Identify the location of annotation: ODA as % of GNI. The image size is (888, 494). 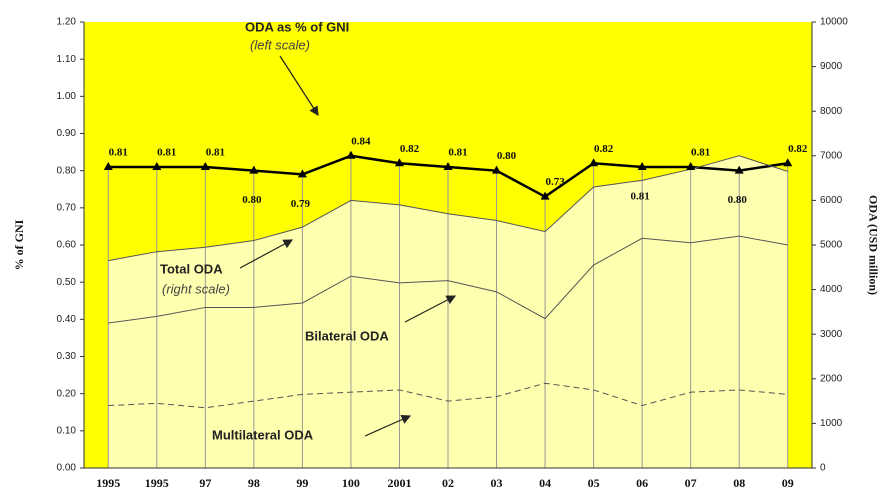
(297, 26).